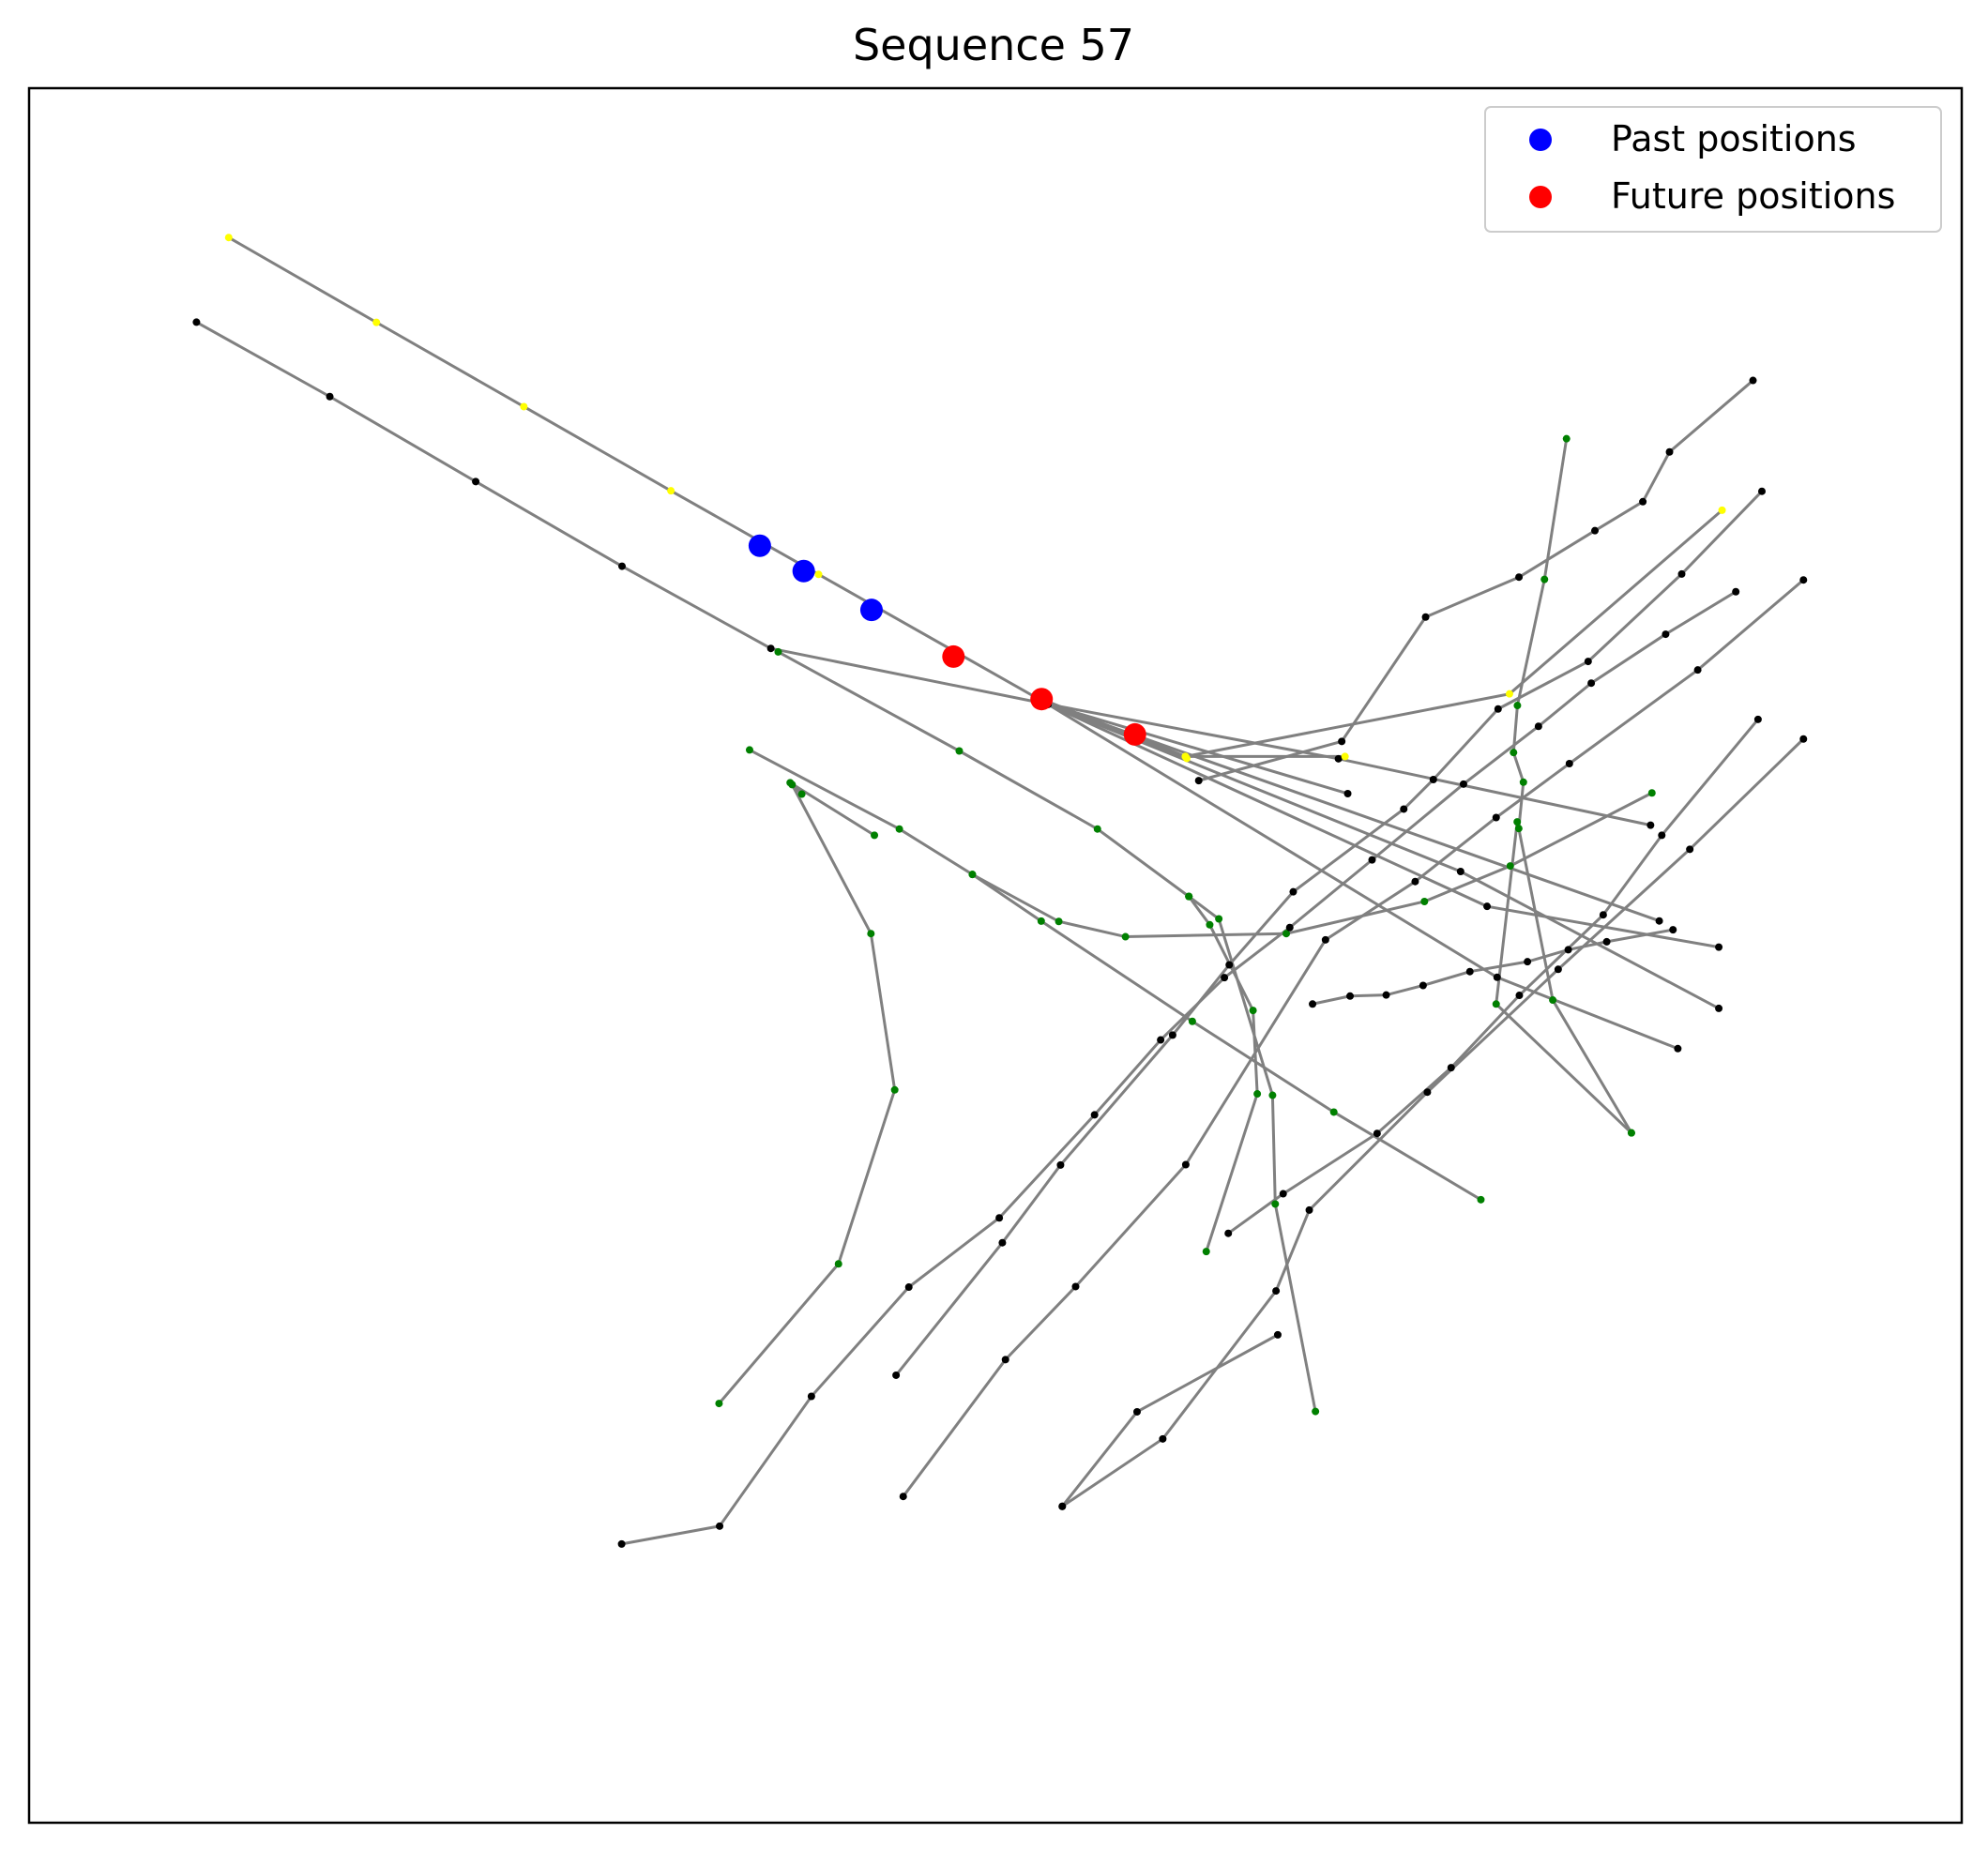 This screenshot has width=1988, height=1849. I want to click on legend-future-label: Future positions, so click(1753, 196).